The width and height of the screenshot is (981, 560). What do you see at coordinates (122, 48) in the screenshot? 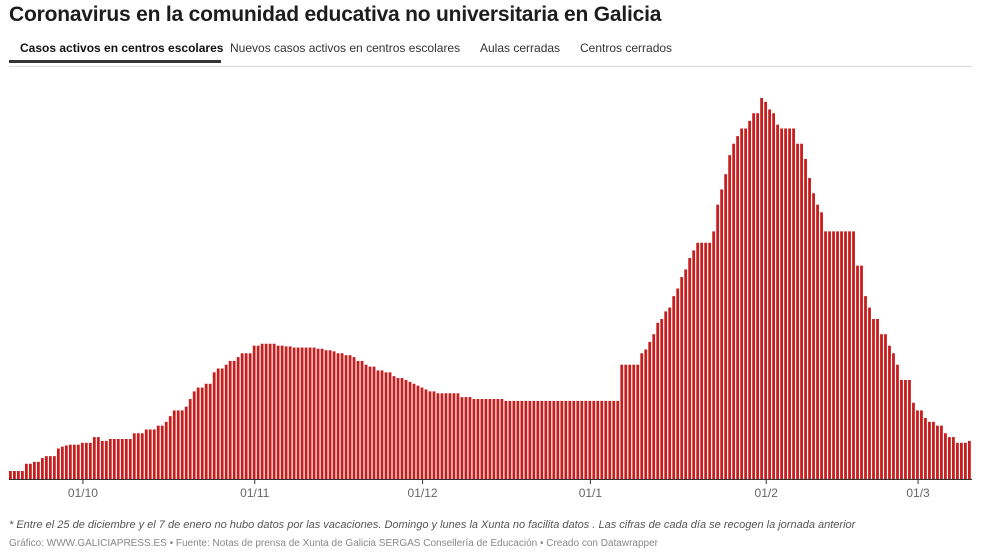
I see `tab-casos-activos: Casos activos en centros escolares` at bounding box center [122, 48].